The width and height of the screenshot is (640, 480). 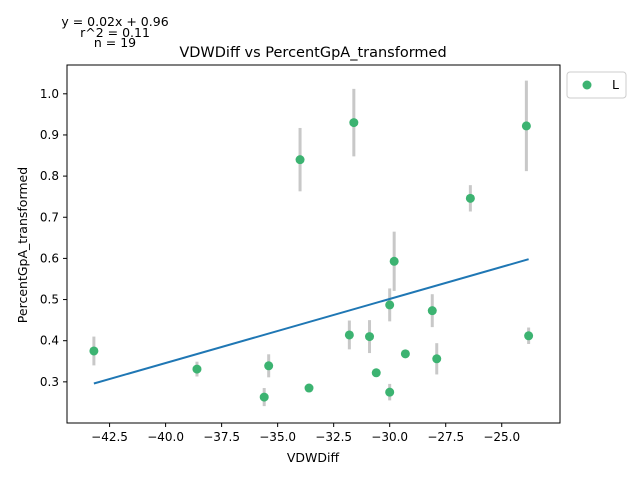 What do you see at coordinates (221, 437) in the screenshot?
I see `x-tick-label: −37.5` at bounding box center [221, 437].